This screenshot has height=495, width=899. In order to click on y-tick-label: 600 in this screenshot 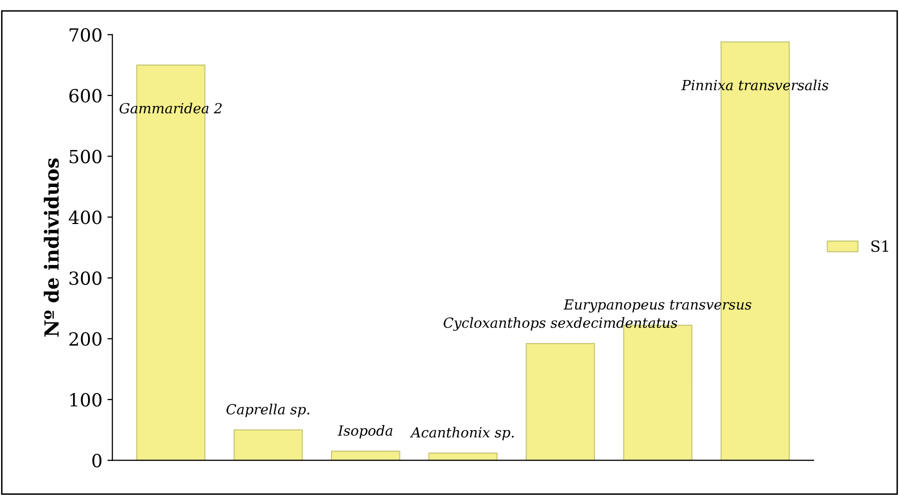, I will do `click(85, 95)`.